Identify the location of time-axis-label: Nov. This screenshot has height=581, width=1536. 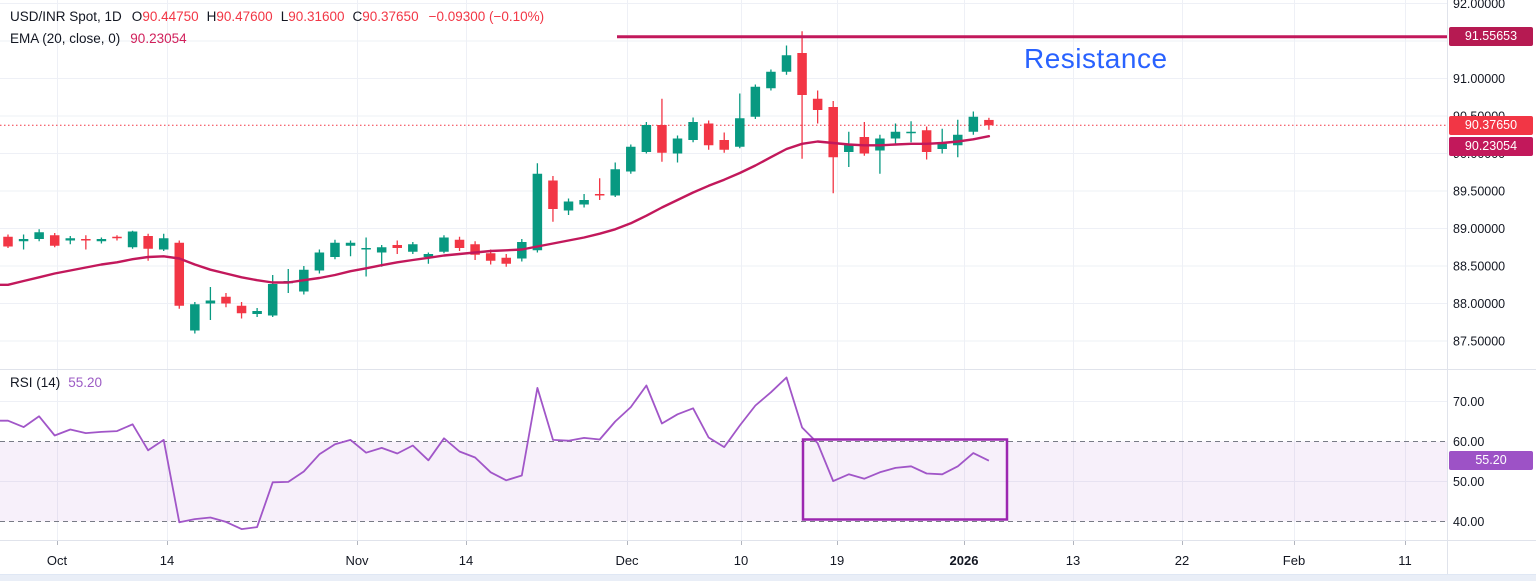
(357, 560).